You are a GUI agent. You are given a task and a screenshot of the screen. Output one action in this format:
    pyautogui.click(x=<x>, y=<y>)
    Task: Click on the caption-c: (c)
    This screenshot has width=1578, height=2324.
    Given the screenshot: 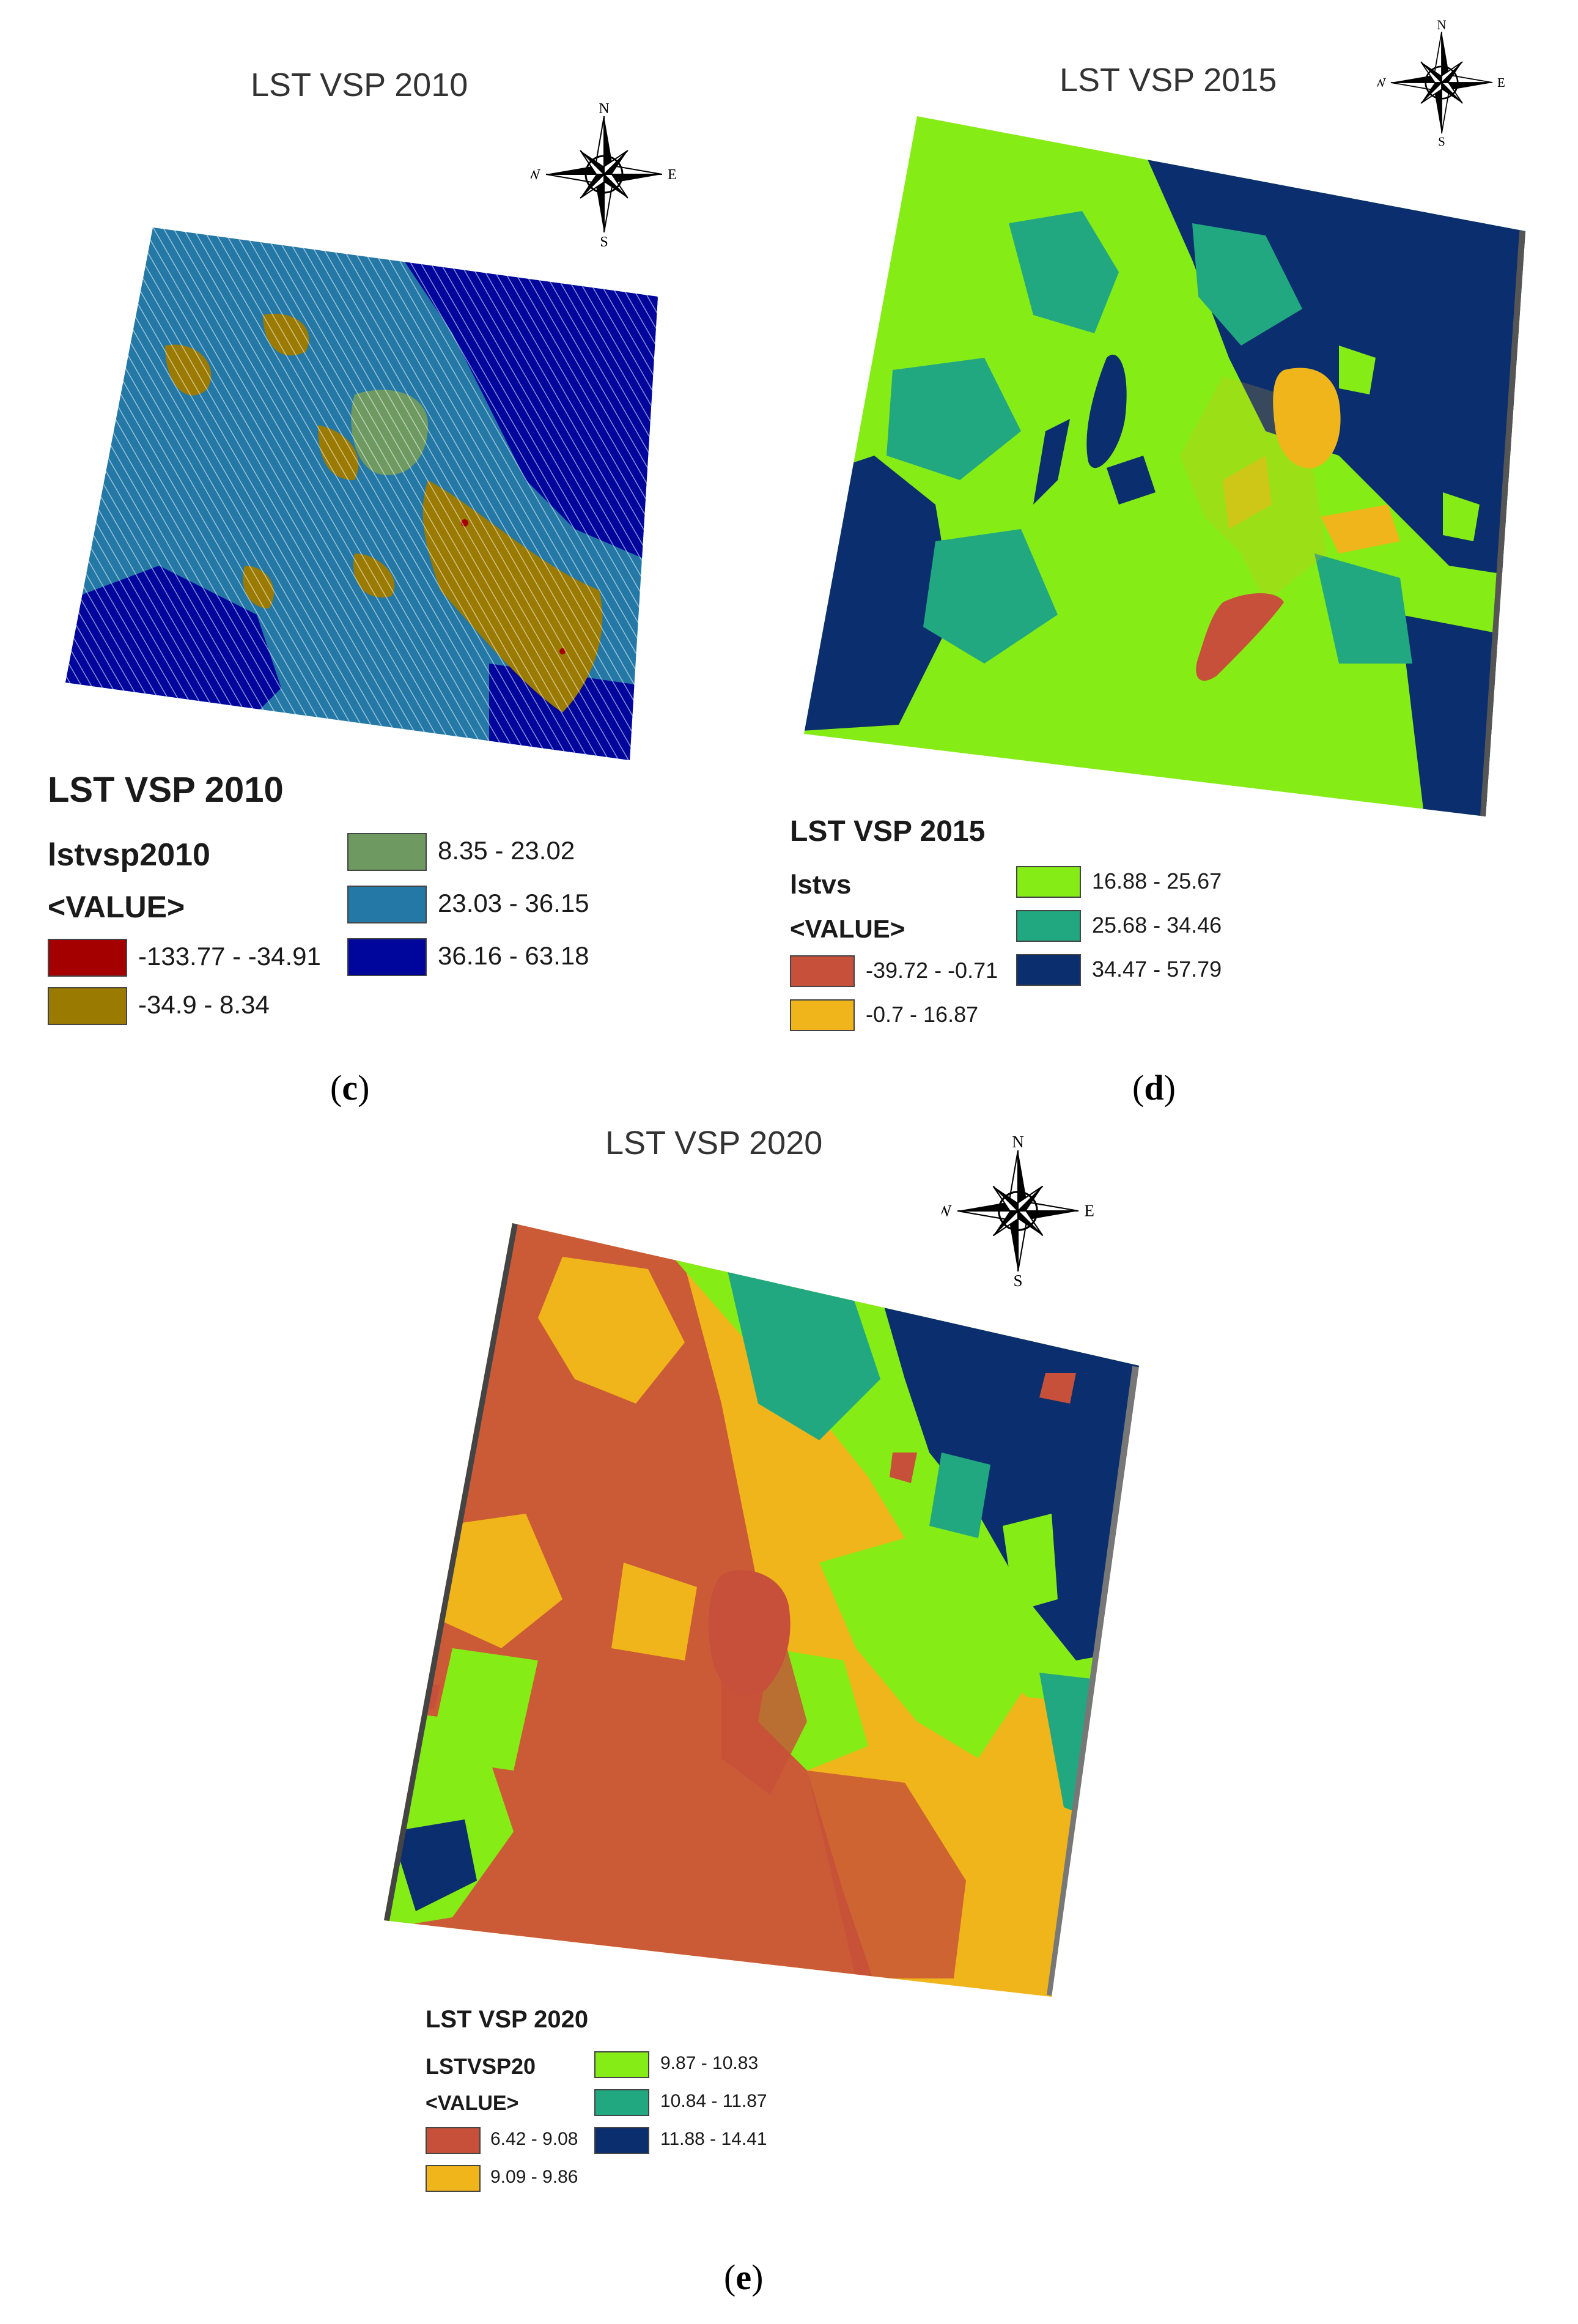 What is the action you would take?
    pyautogui.click(x=350, y=1088)
    